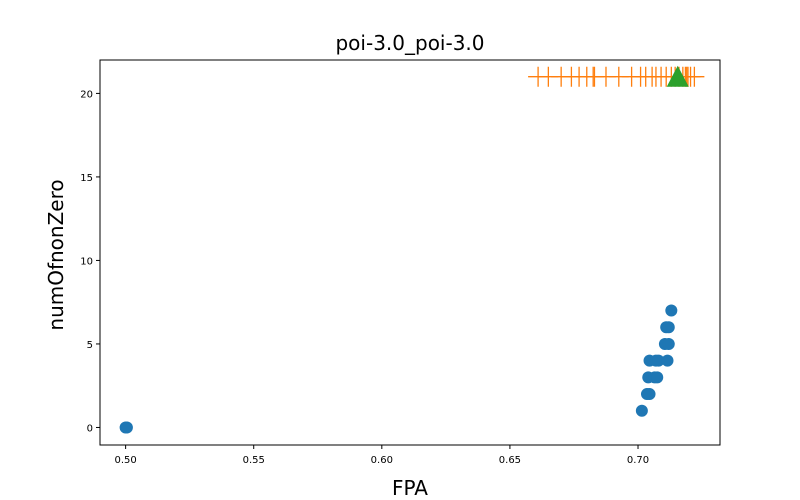 This screenshot has height=500, width=800. Describe the element at coordinates (86, 178) in the screenshot. I see `y-tick-label: 15` at that location.